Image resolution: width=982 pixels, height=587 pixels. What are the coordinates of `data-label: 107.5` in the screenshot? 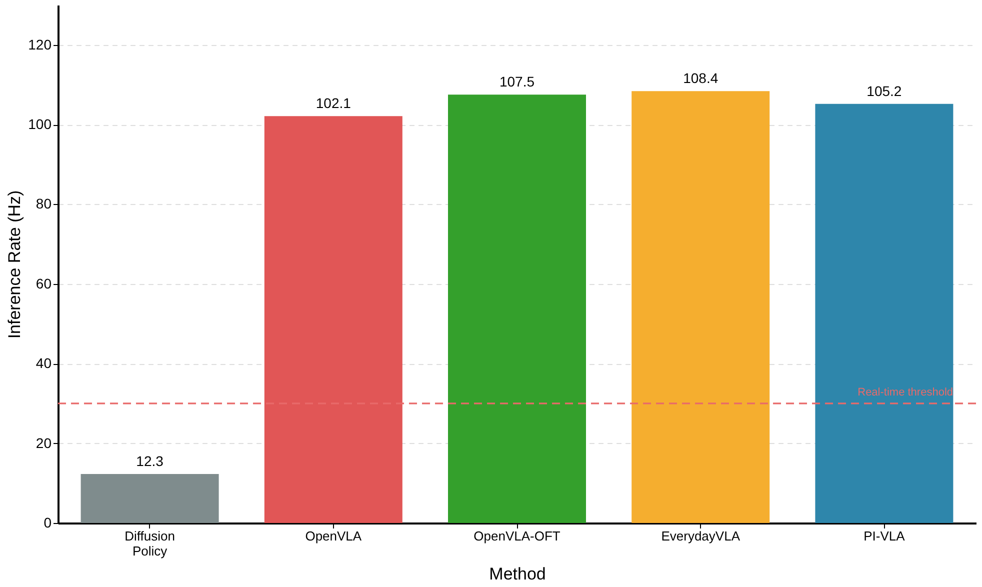 It's located at (517, 82).